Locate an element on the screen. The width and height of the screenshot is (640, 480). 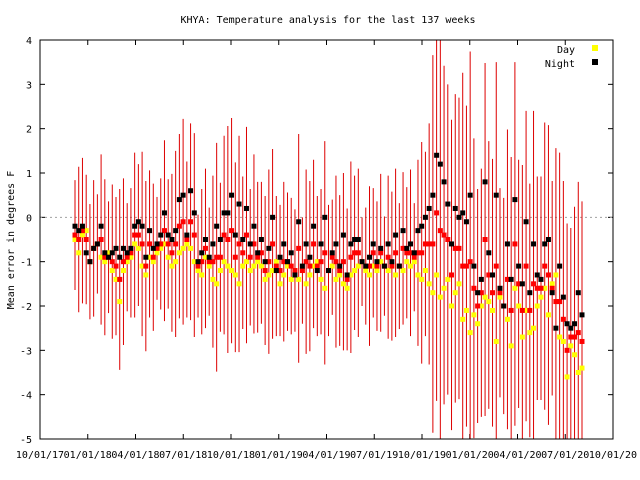
x-tick-label: 07/01/19 is located at coordinates (374, 455).